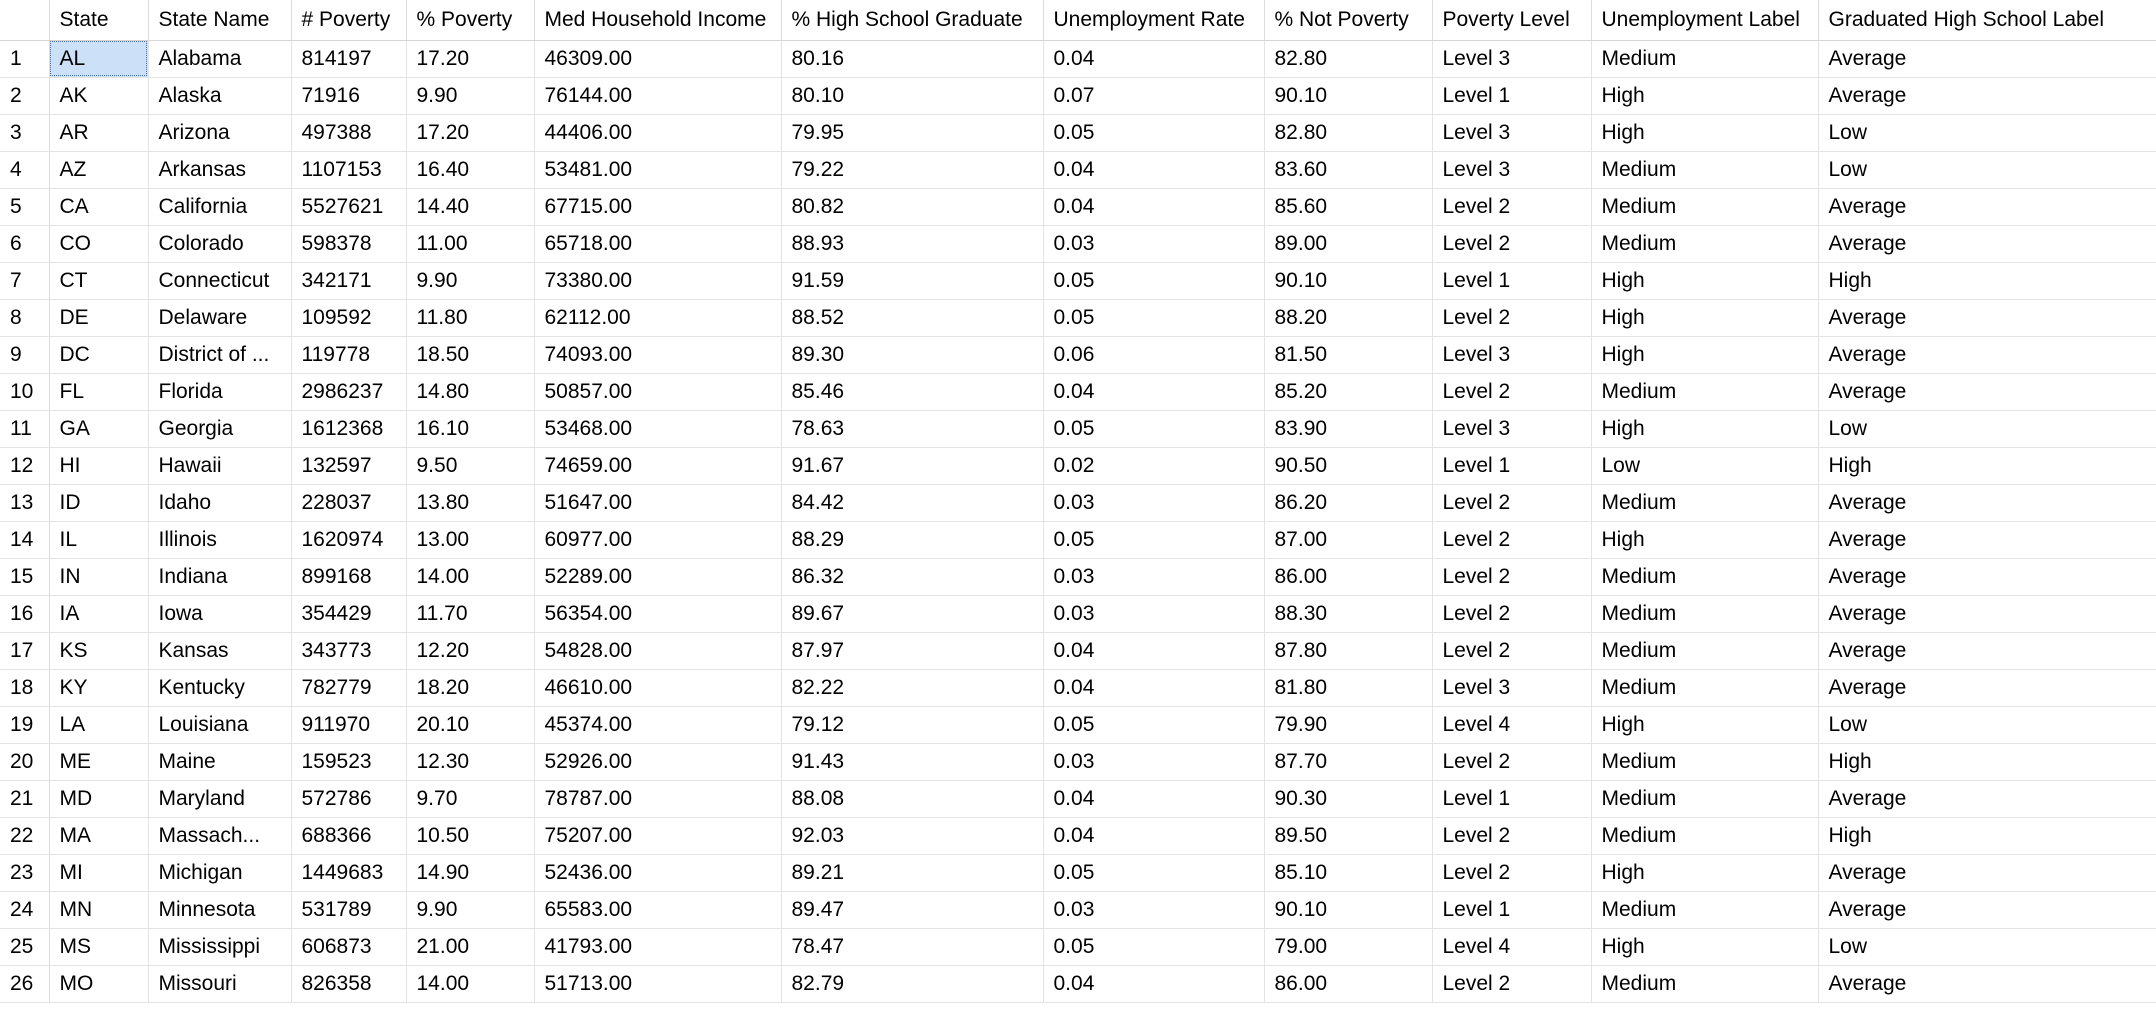 This screenshot has width=2156, height=1030. I want to click on cell-pct-poverty: 21.00, so click(470, 947).